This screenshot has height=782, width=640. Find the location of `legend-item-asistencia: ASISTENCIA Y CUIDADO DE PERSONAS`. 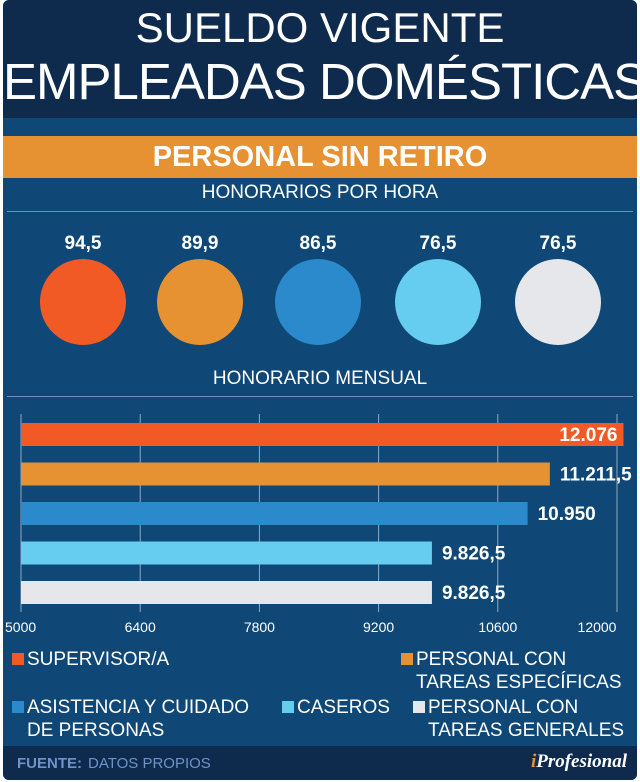

legend-item-asistencia: ASISTENCIA Y CUIDADO DE PERSONAS is located at coordinates (130, 719).